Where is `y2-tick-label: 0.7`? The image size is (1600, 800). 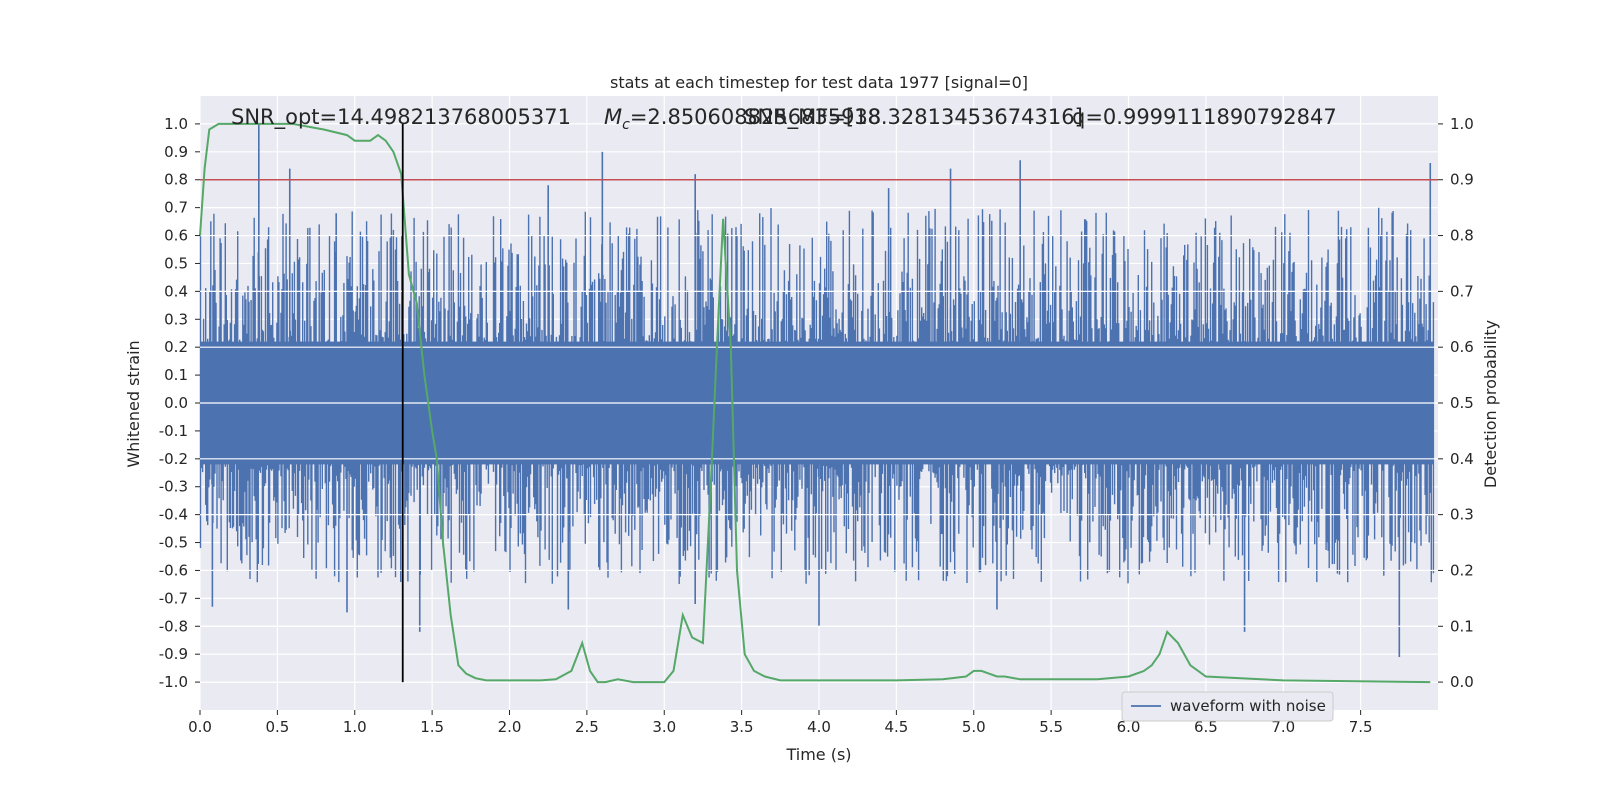
y2-tick-label: 0.7 is located at coordinates (1462, 291).